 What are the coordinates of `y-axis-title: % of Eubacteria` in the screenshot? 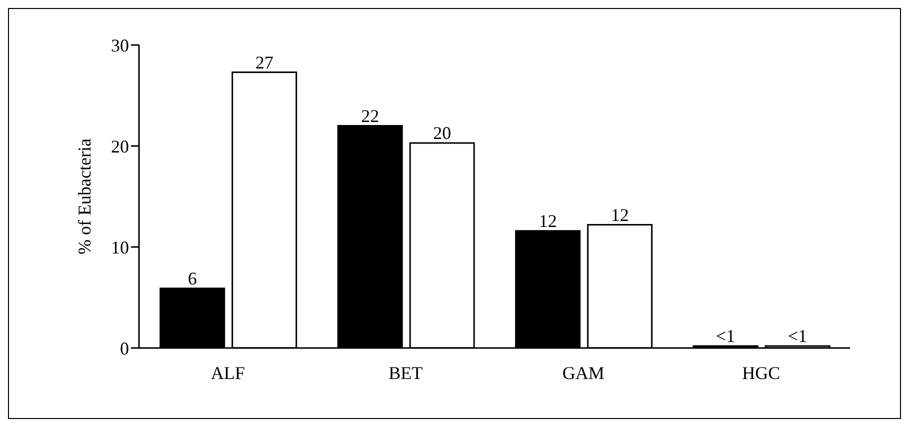 It's located at (84, 196).